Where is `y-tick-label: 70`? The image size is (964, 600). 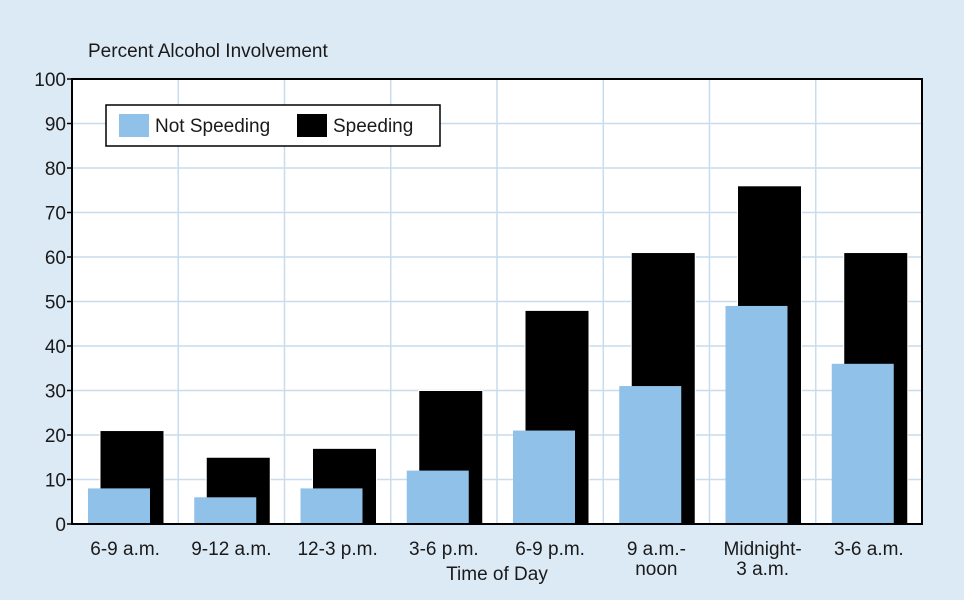 y-tick-label: 70 is located at coordinates (55, 214).